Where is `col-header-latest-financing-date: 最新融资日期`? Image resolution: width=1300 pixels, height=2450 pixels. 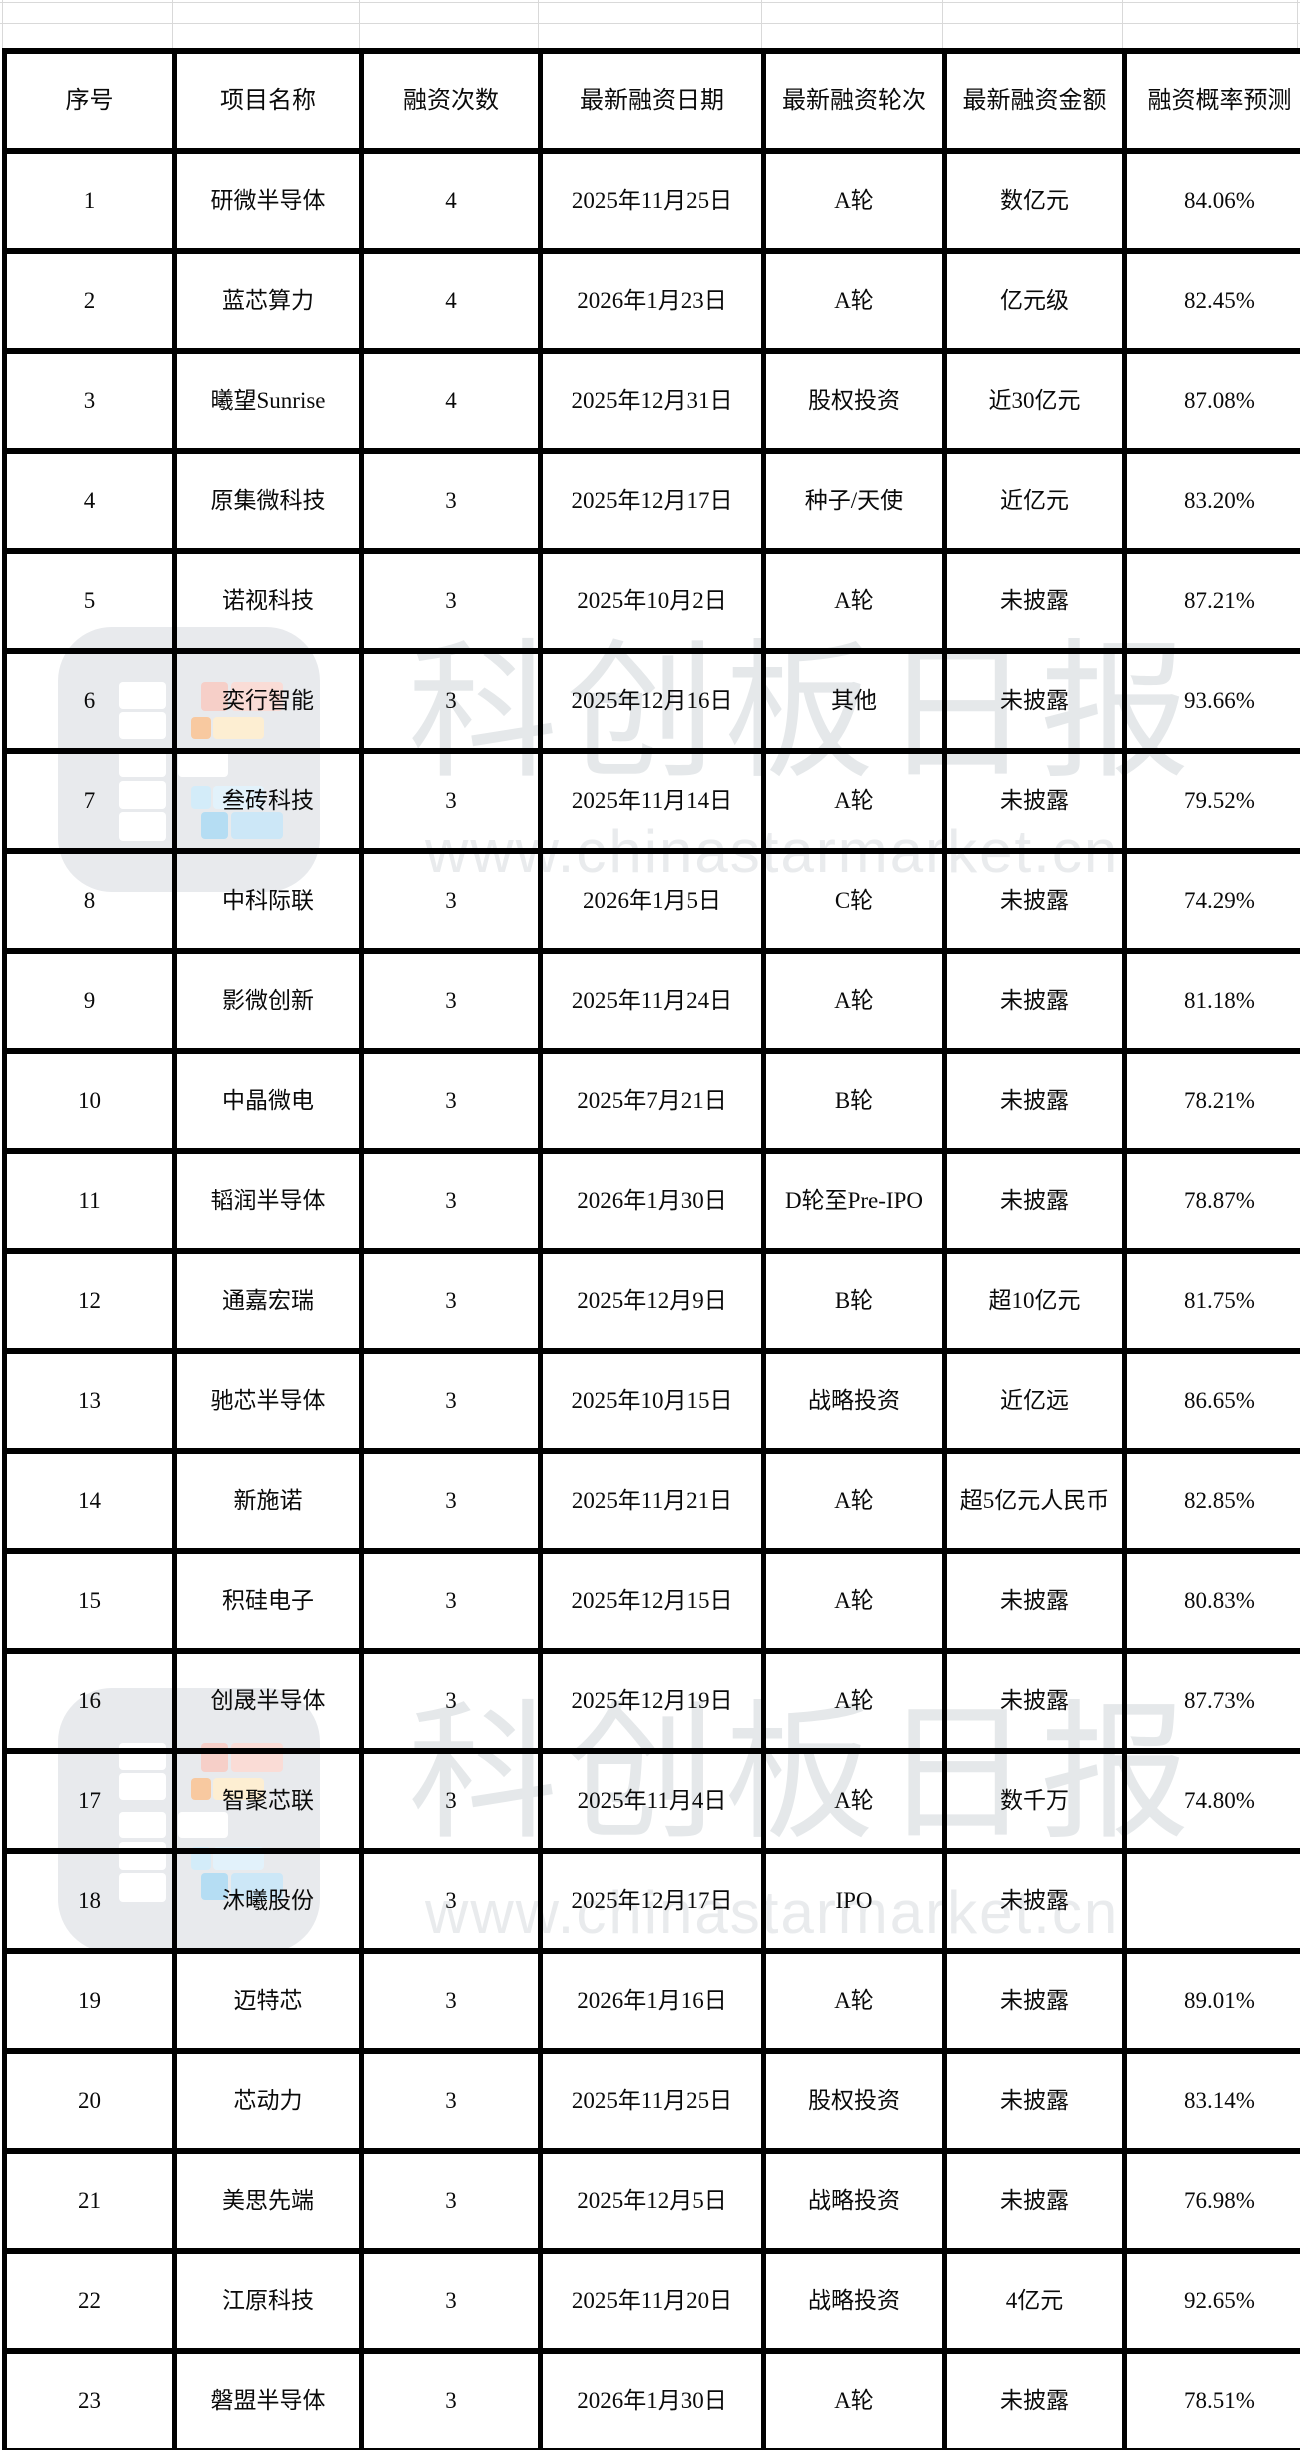 col-header-latest-financing-date: 最新融资日期 is located at coordinates (652, 101).